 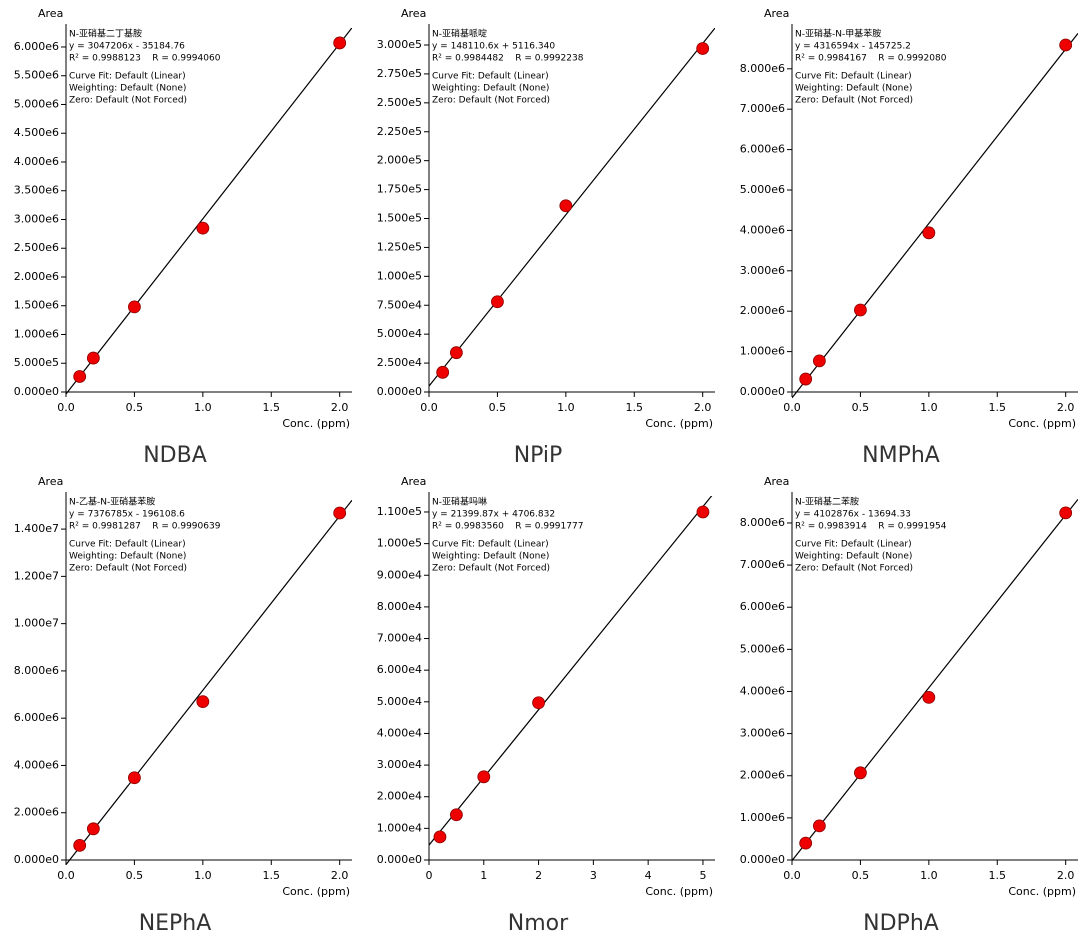 What do you see at coordinates (399, 44) in the screenshot?
I see `y-tick-label: 3.000e5` at bounding box center [399, 44].